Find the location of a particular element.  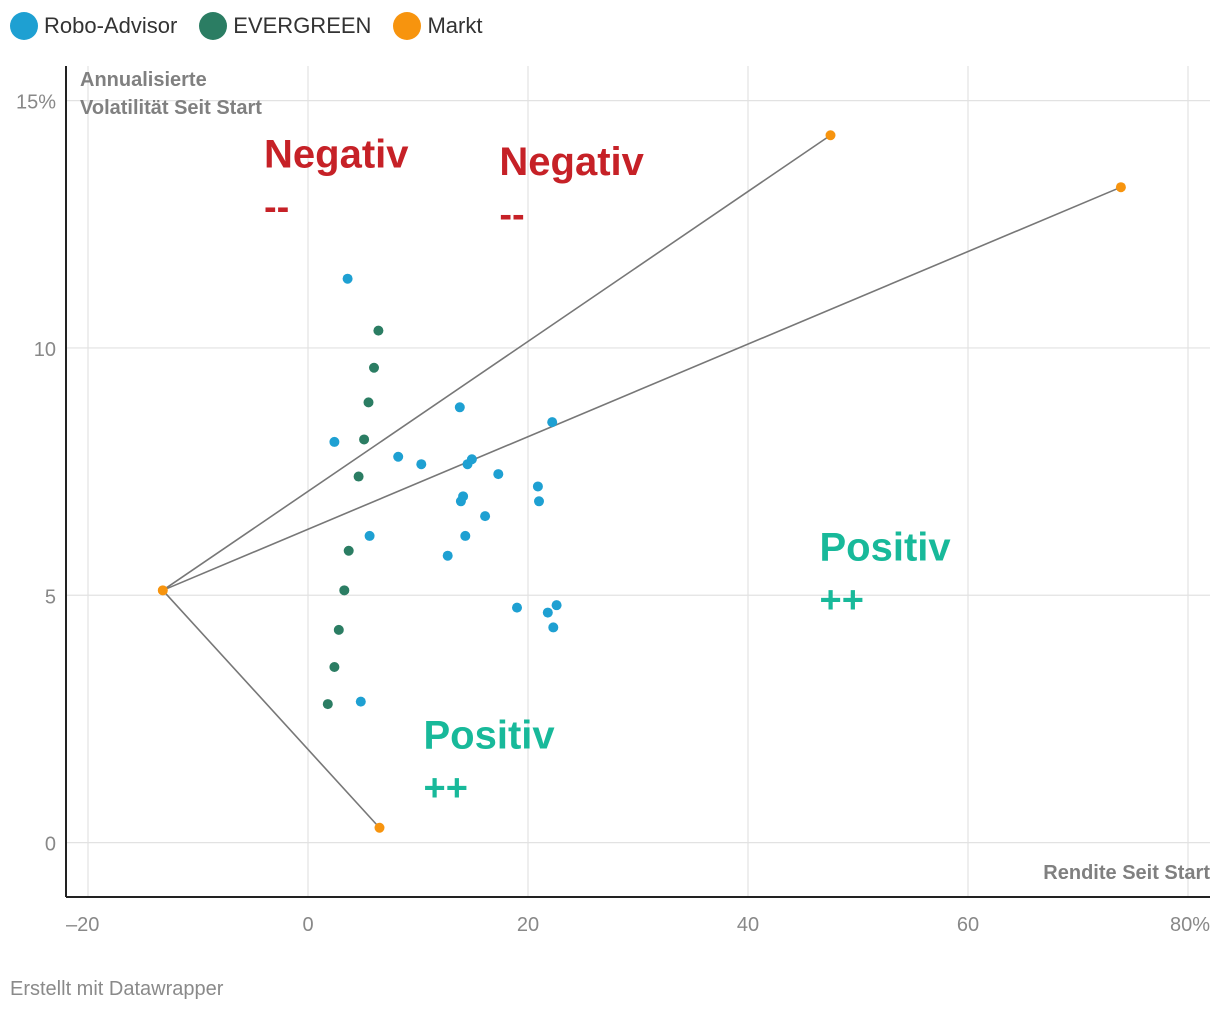

footer-credit: Erstellt mit Datawrapper is located at coordinates (117, 989).